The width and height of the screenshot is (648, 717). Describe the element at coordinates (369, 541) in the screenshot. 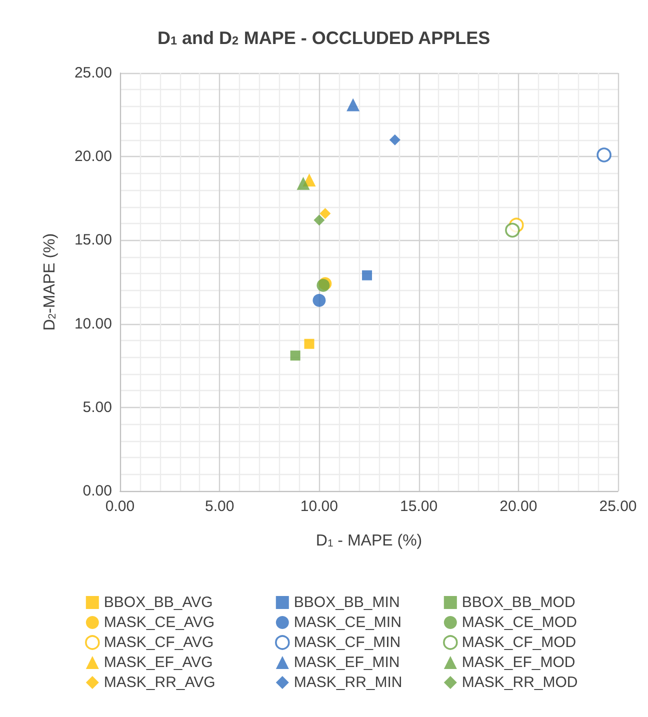

I see `x-axis-title: D1 - MAPE (%)` at that location.